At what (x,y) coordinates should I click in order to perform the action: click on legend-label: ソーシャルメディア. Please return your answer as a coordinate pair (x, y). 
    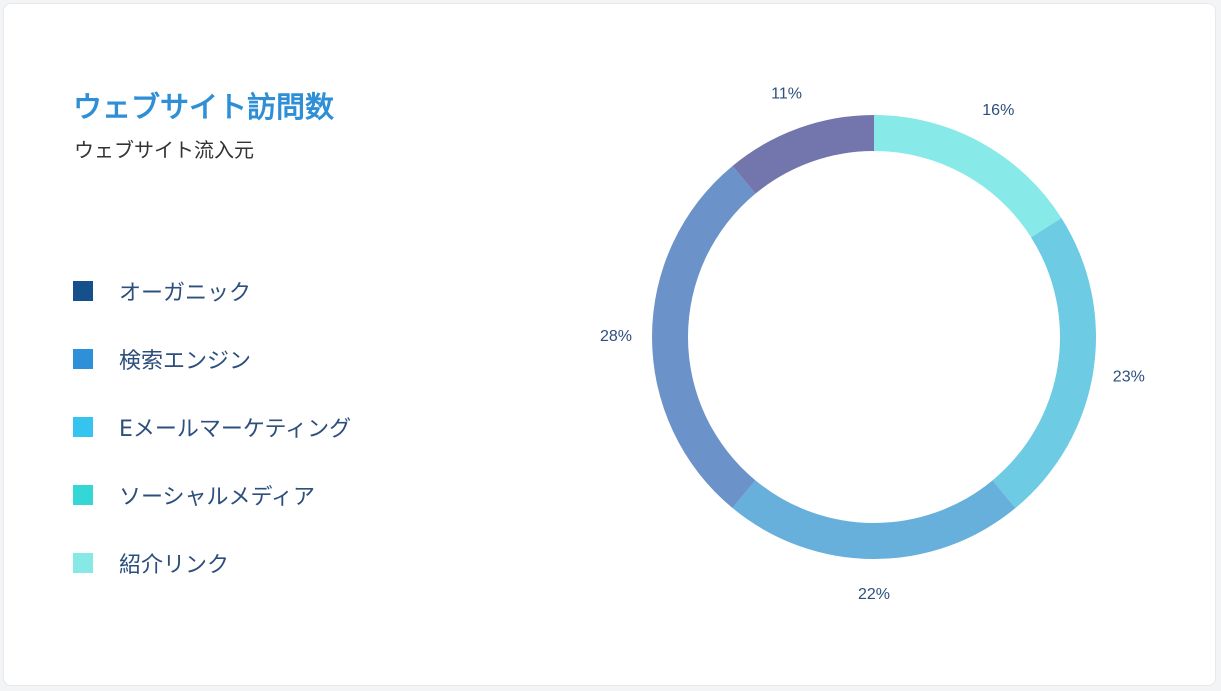
    Looking at the image, I should click on (217, 497).